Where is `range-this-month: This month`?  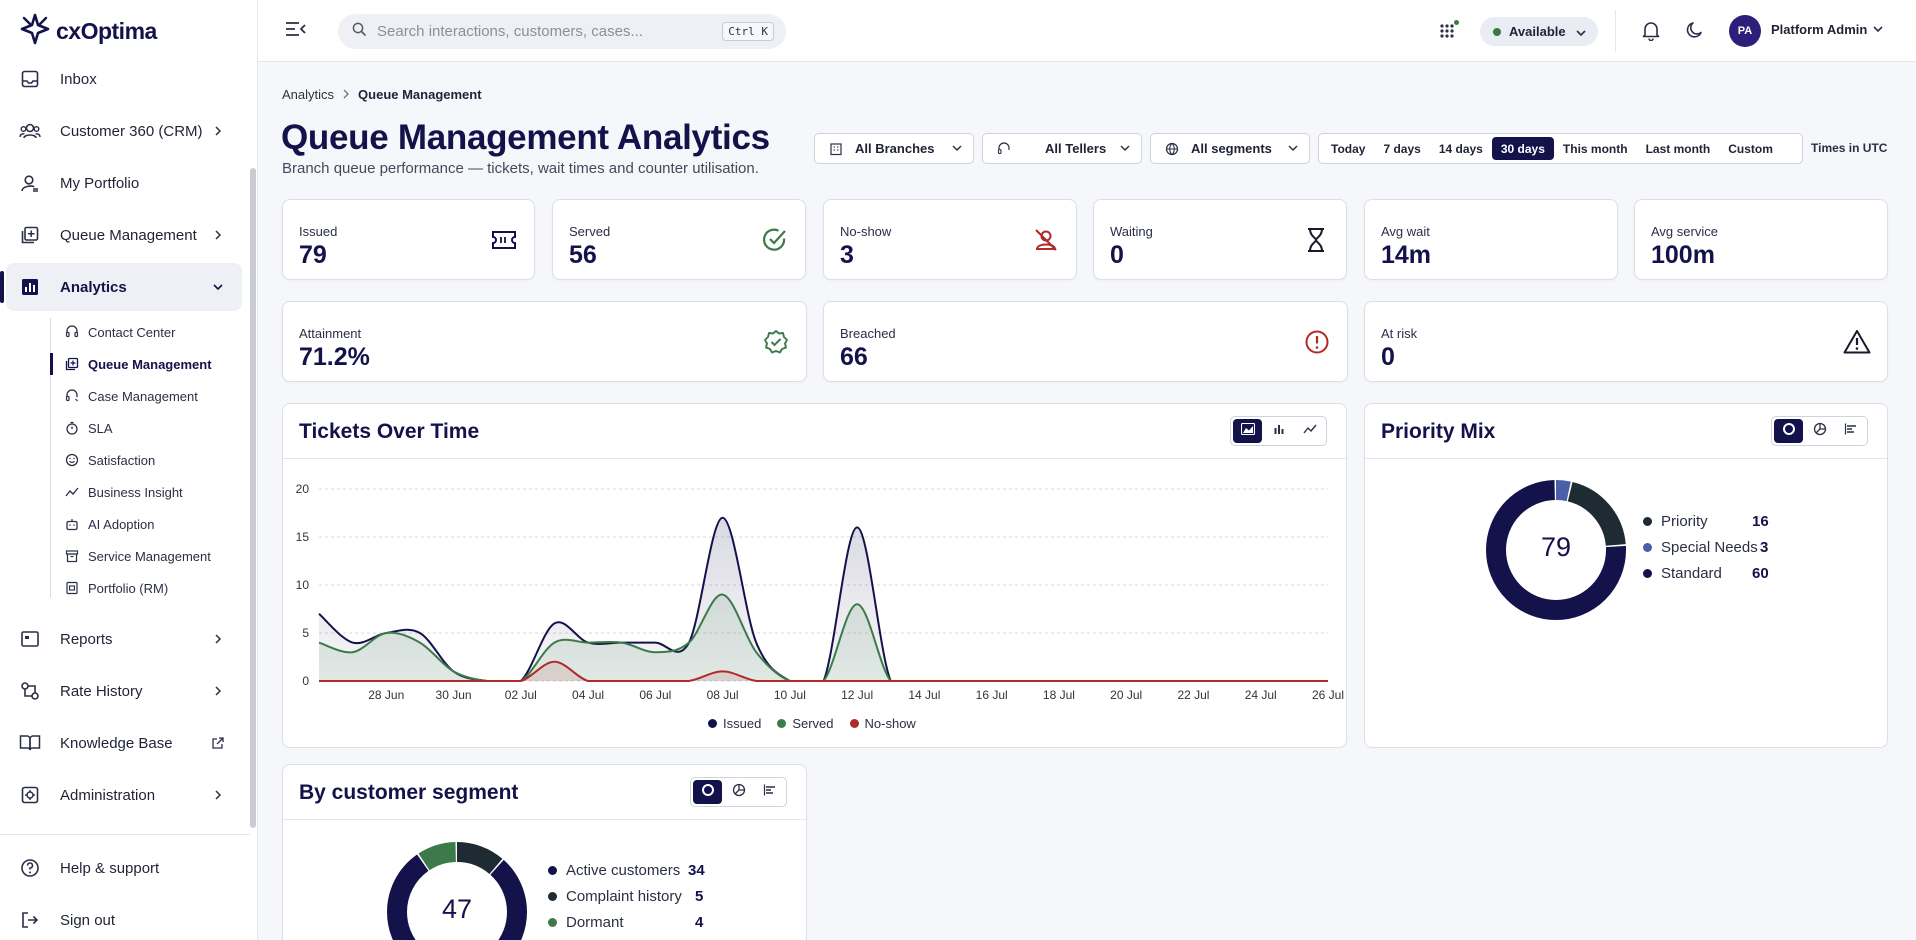
range-this-month: This month is located at coordinates (1595, 148).